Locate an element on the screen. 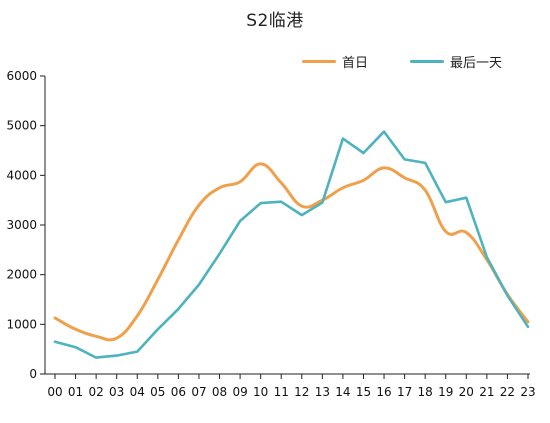  y-tick-label: 4000 is located at coordinates (21, 175).